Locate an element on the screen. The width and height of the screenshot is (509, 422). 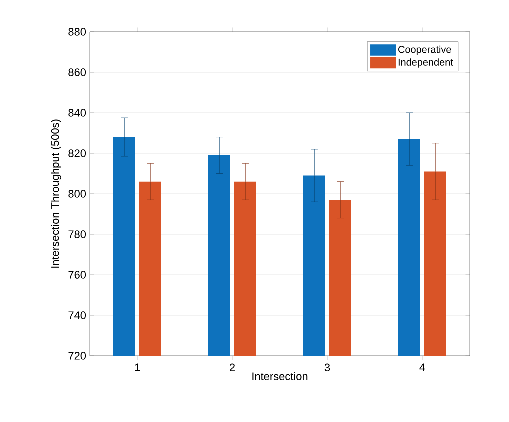
x-axis-title: Intersection is located at coordinates (280, 376).